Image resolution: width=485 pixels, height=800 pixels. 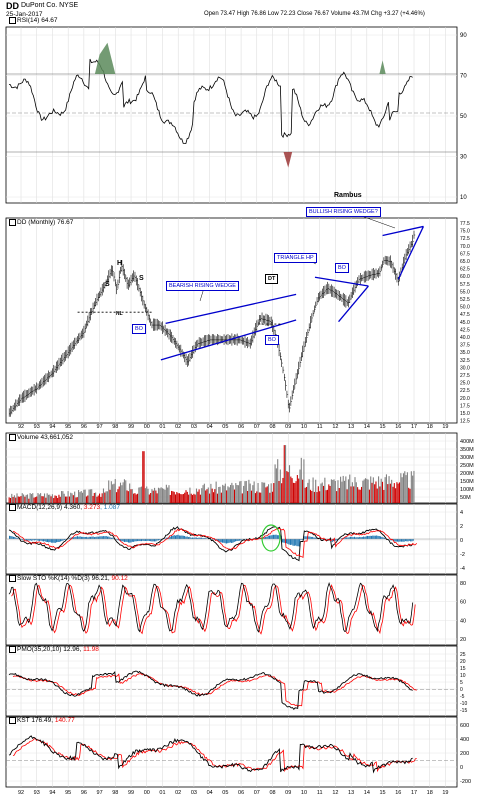 What do you see at coordinates (465, 277) in the screenshot?
I see `price-tick-label: 60.0` at bounding box center [465, 277].